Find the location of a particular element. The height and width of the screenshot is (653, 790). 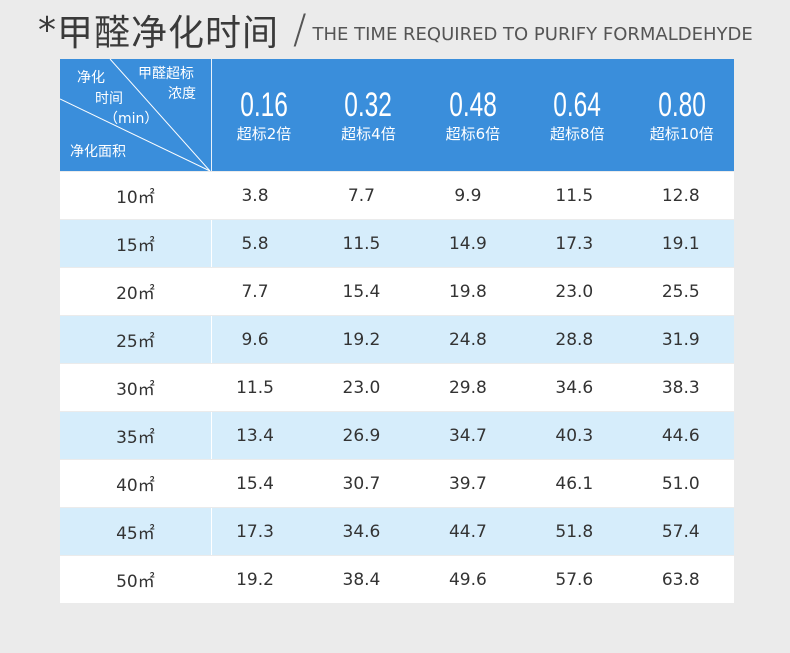

exceed-multiple: 超标8倍 is located at coordinates (577, 134).